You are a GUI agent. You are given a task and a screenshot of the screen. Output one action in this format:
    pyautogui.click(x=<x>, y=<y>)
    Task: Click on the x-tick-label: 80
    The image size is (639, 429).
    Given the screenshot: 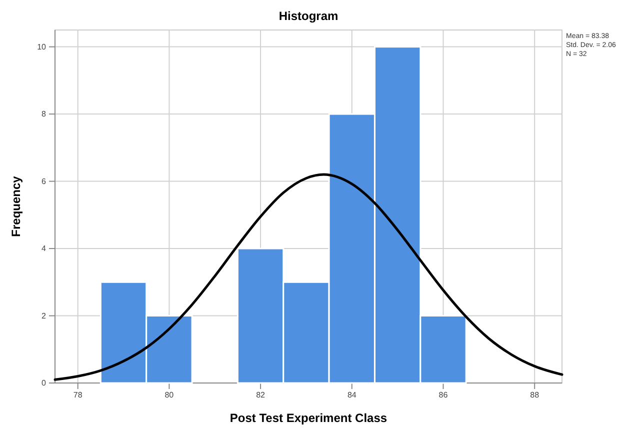 What is the action you would take?
    pyautogui.click(x=169, y=395)
    